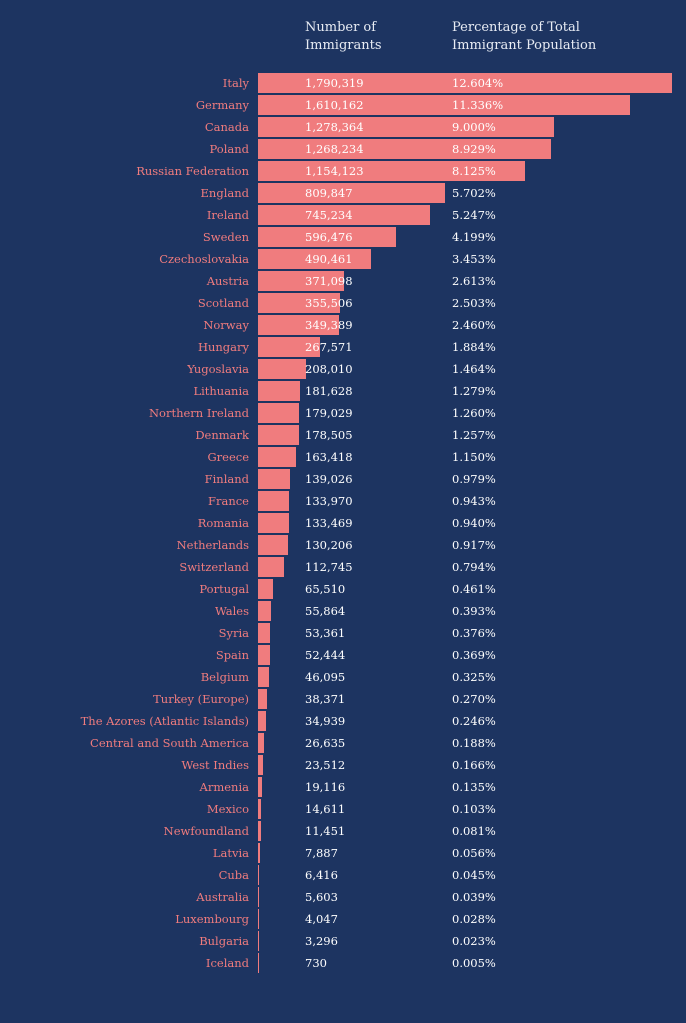  Describe the element at coordinates (227, 963) in the screenshot. I see `category-label: Iceland` at that location.